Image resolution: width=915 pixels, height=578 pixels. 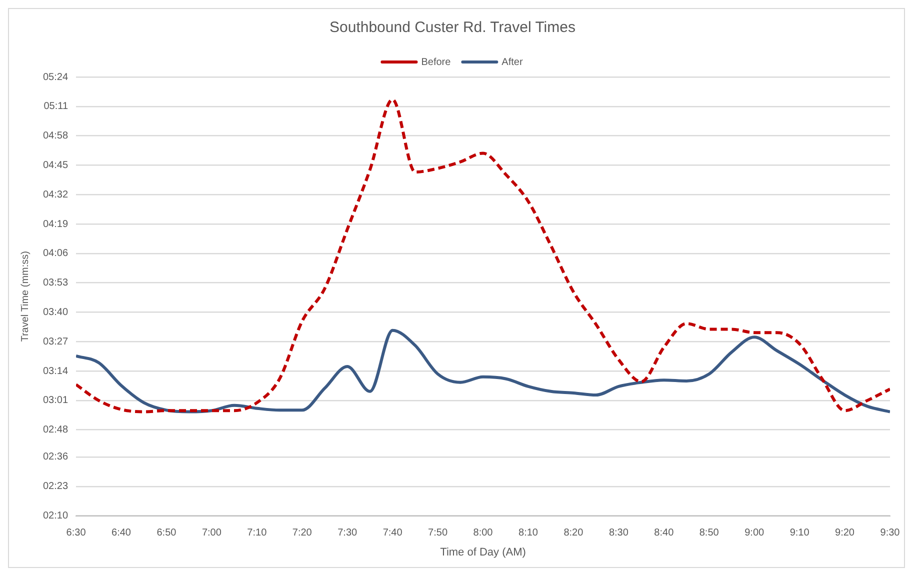 I want to click on chart-title: Southbound Custer Rd. Travel Times, so click(x=453, y=27).